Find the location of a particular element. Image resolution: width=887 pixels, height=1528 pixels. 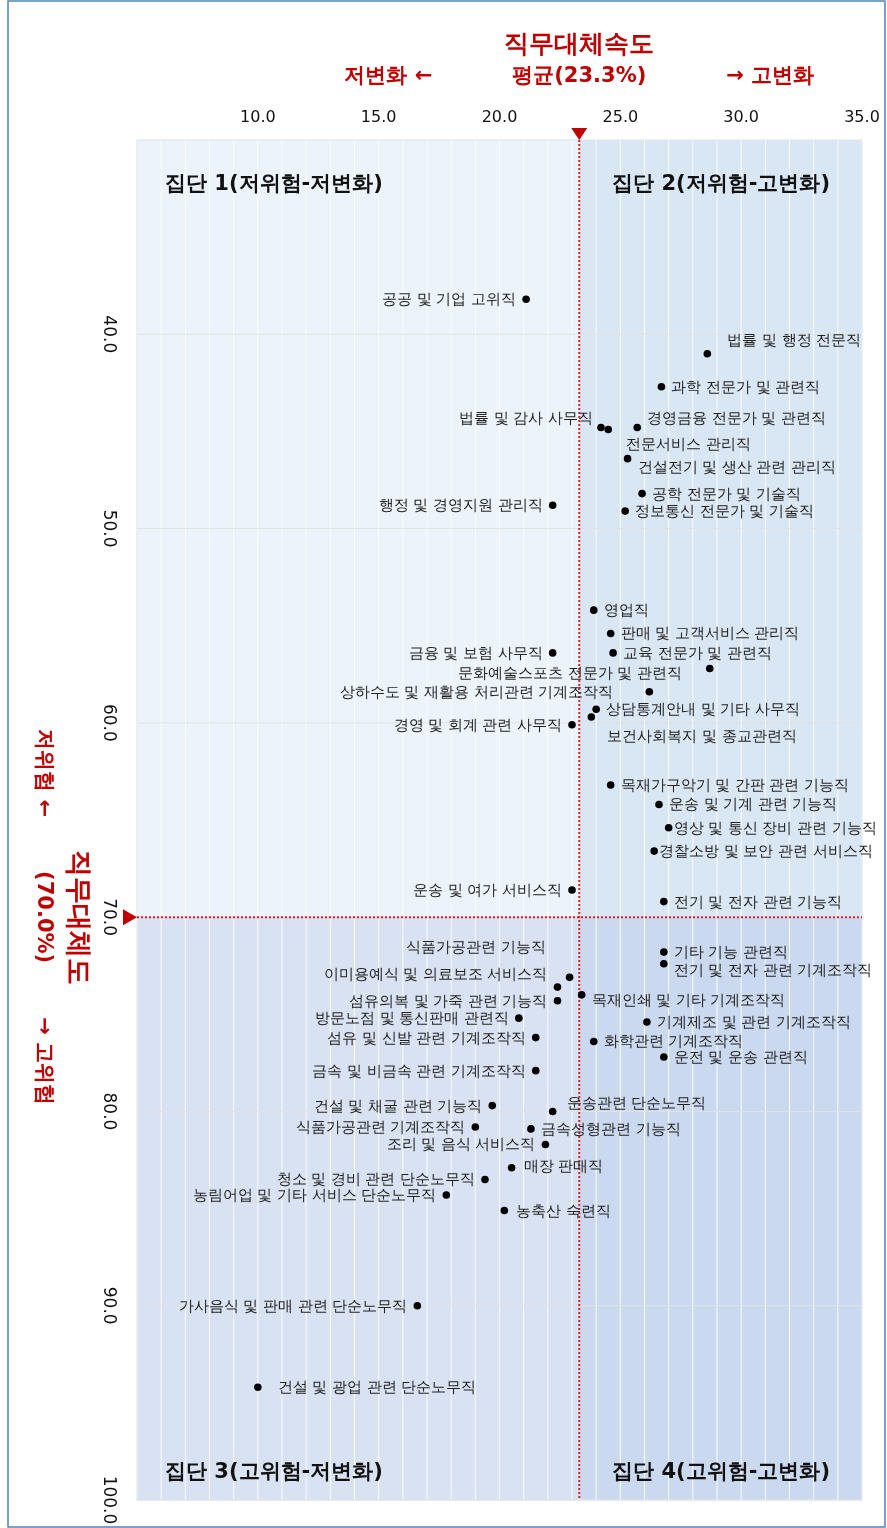

annotation: 문화예술스포츠 전문가 및 관련직 is located at coordinates (569, 673).